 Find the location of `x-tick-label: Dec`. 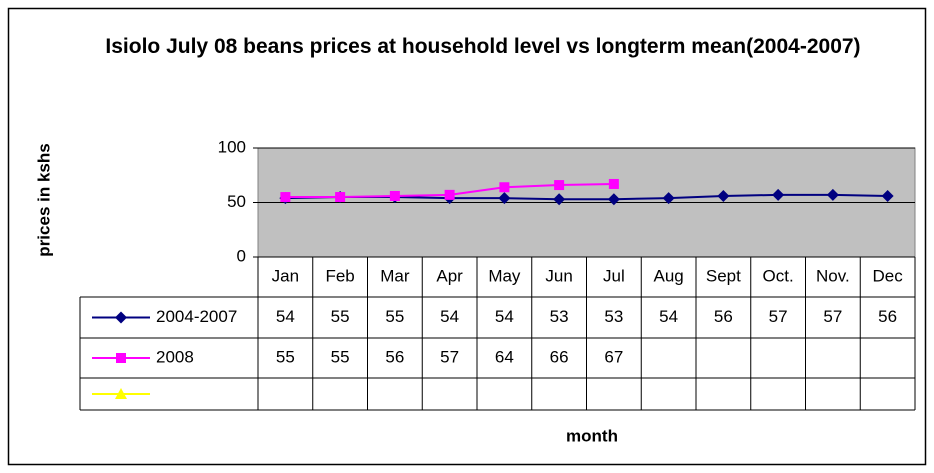

x-tick-label: Dec is located at coordinates (888, 275).